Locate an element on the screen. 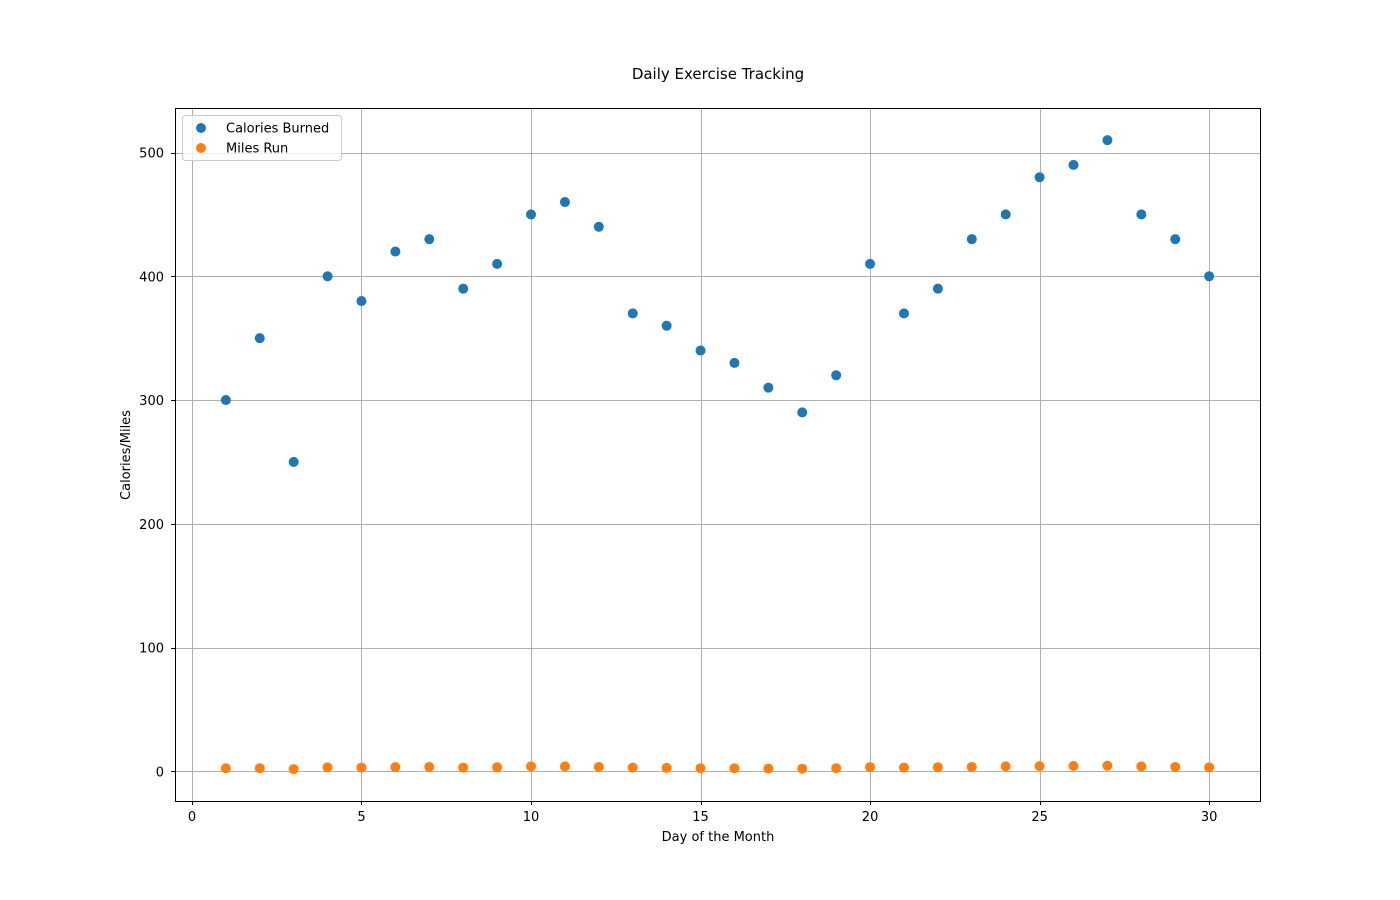  y-axis-ticks: 0 100 200 300 400 500 is located at coordinates (157, 463).